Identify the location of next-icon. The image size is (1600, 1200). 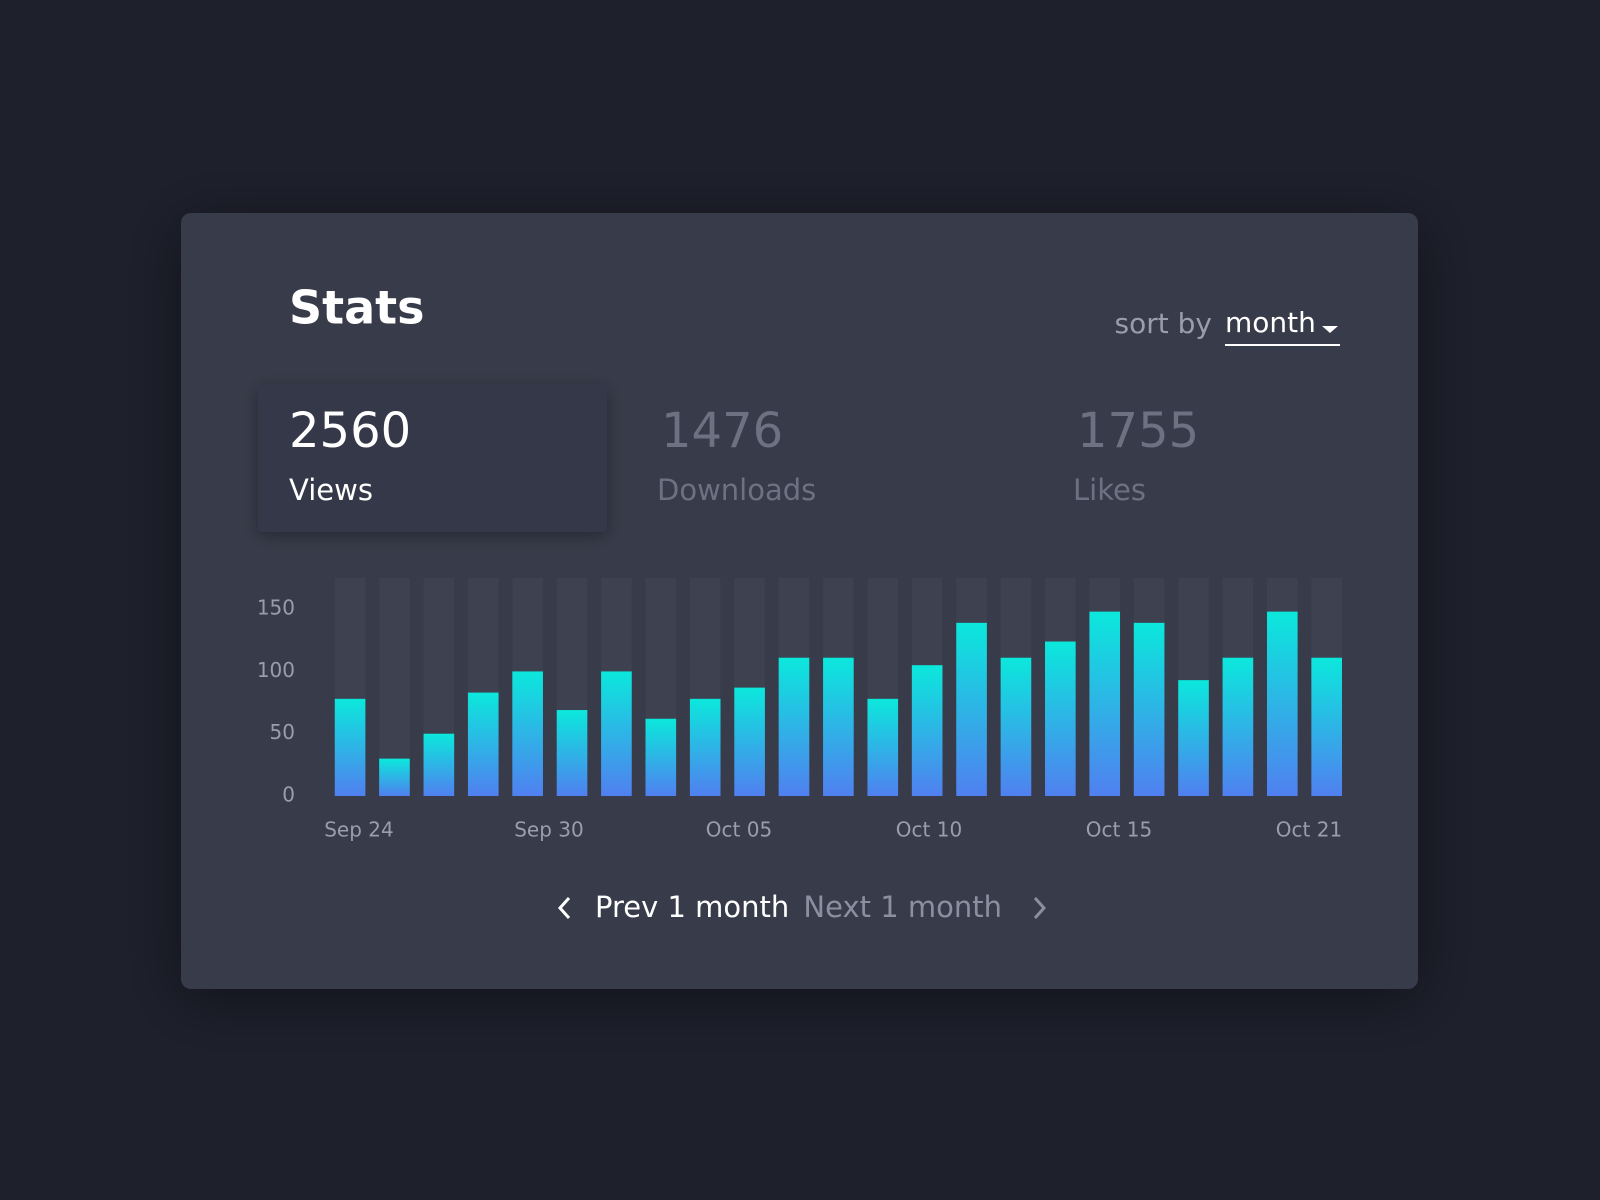
(1040, 908).